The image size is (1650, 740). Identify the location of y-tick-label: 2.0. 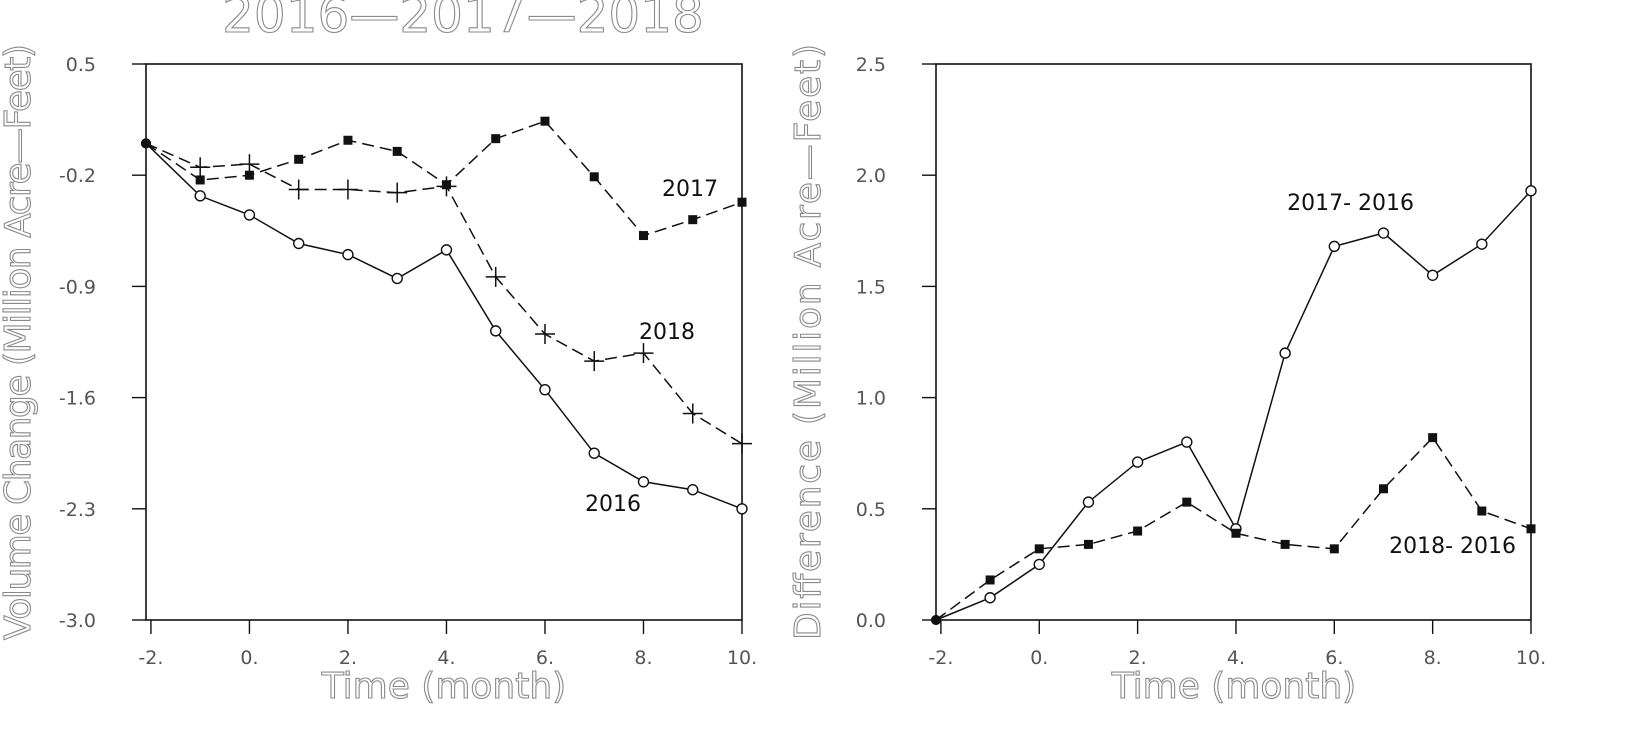
(871, 176).